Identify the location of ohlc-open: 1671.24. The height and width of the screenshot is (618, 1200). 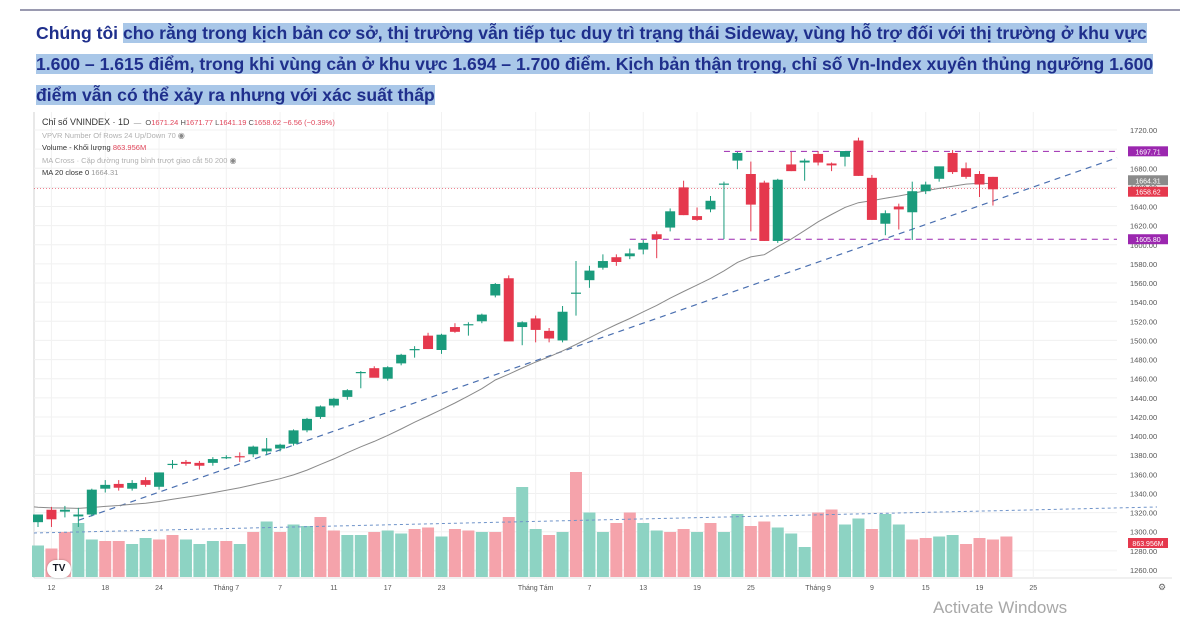
(165, 122).